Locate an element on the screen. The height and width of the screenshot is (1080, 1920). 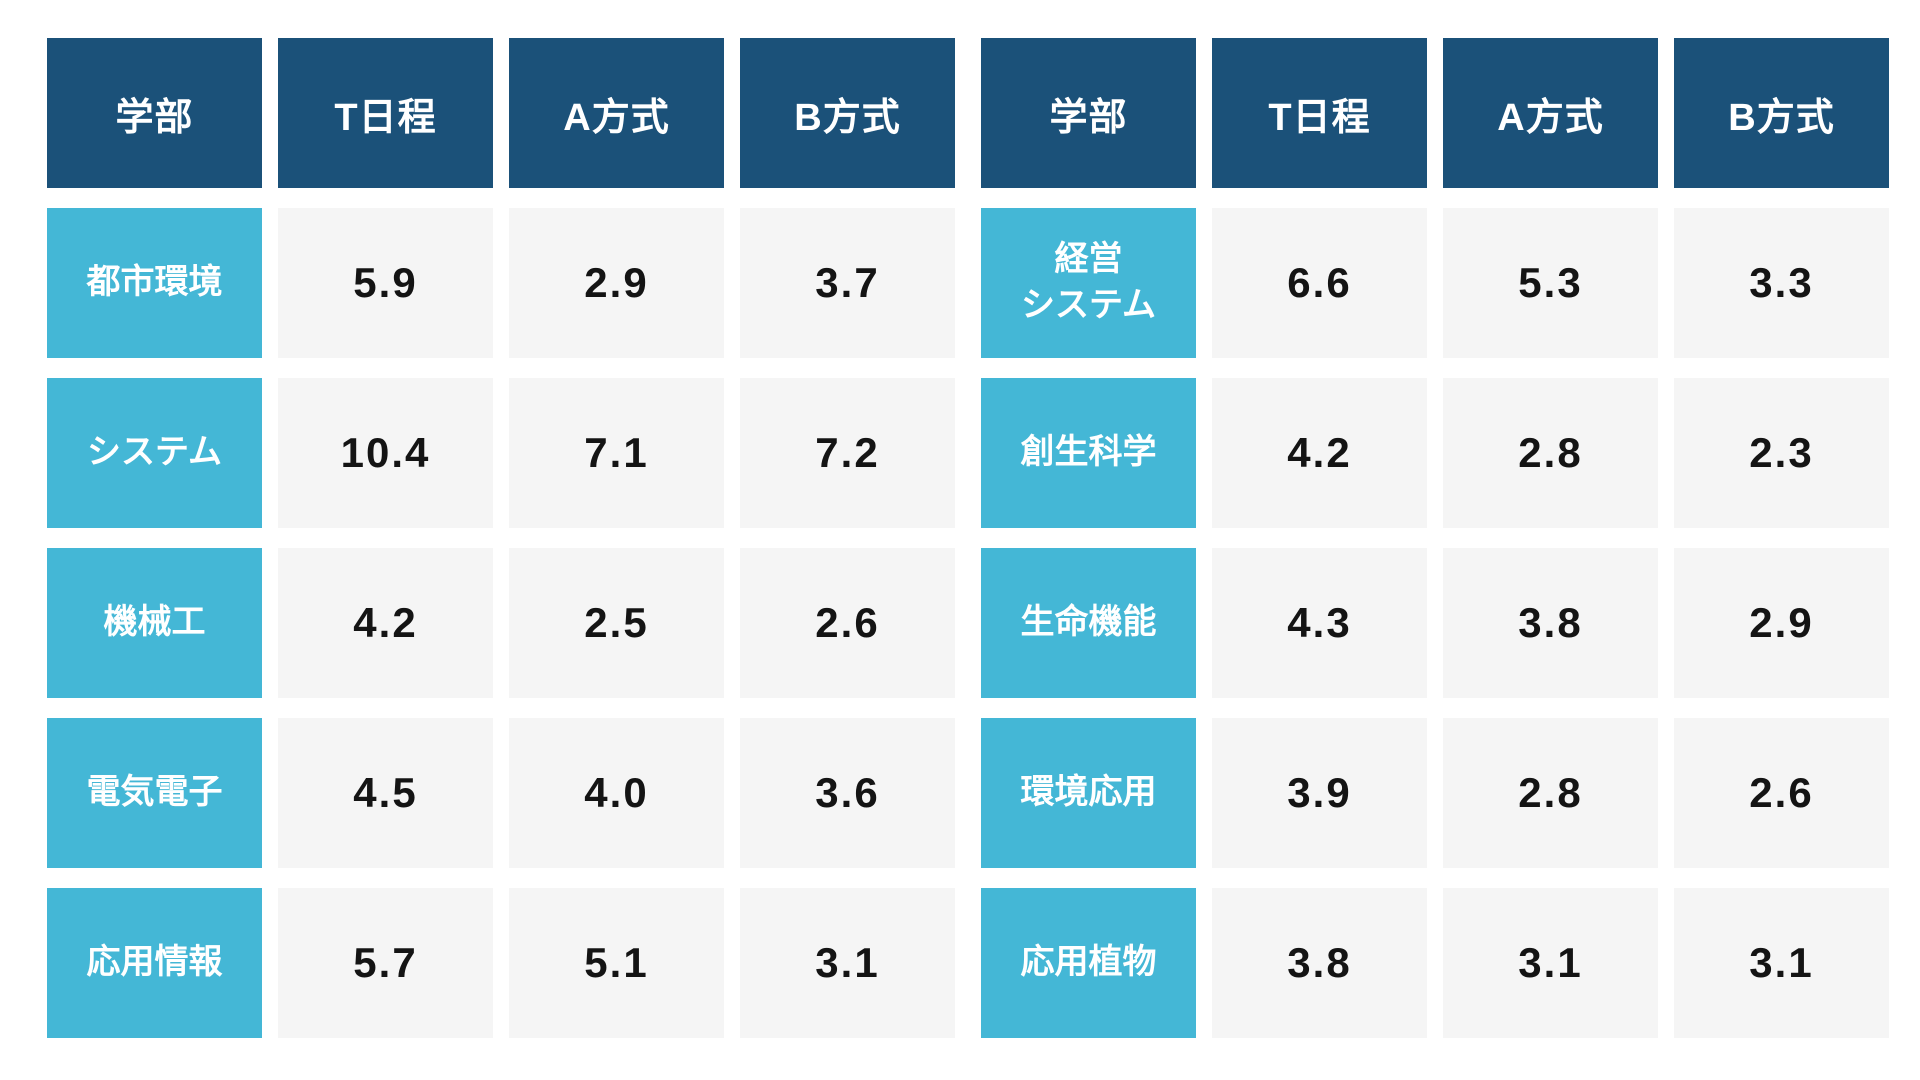
value-cell: 4.0 is located at coordinates (616, 793).